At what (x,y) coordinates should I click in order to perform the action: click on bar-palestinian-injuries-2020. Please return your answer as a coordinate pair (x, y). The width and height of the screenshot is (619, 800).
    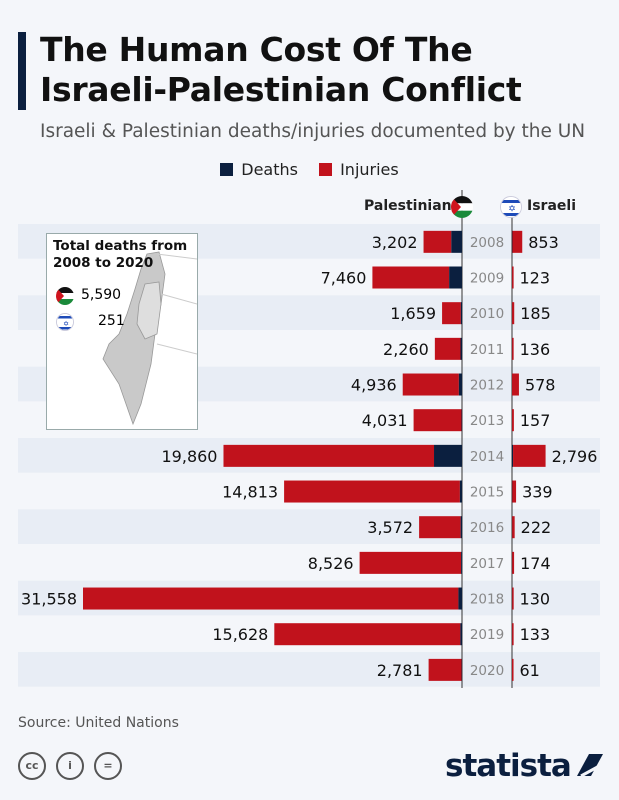
    Looking at the image, I should click on (445, 669).